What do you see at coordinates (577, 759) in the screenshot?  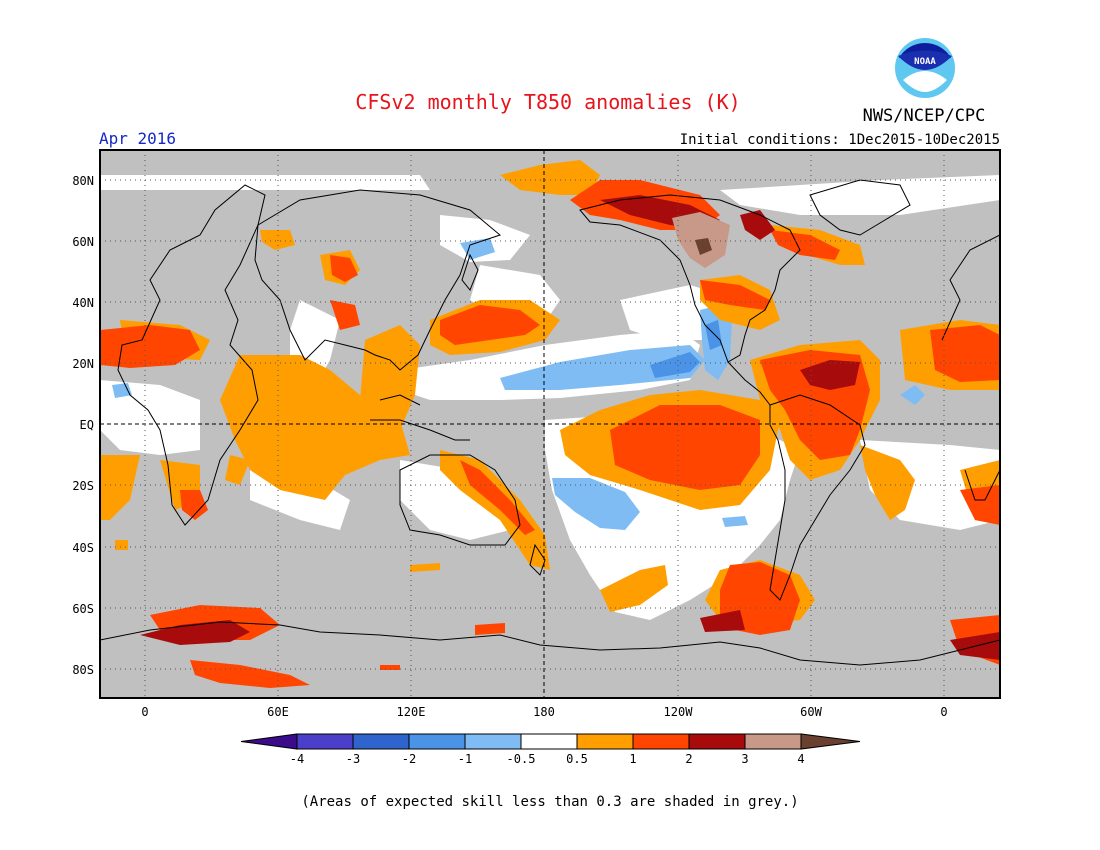 I see `colorbar-tick-label: 0.5` at bounding box center [577, 759].